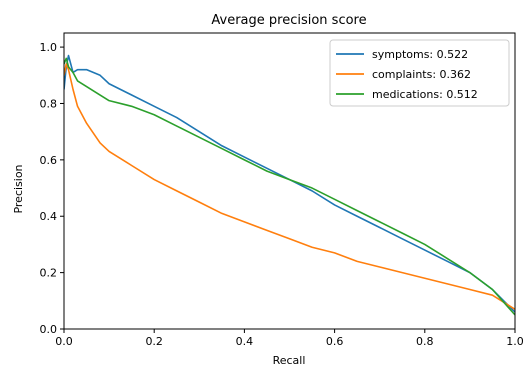  I want to click on y-tick-label: 0.4, so click(49, 216).